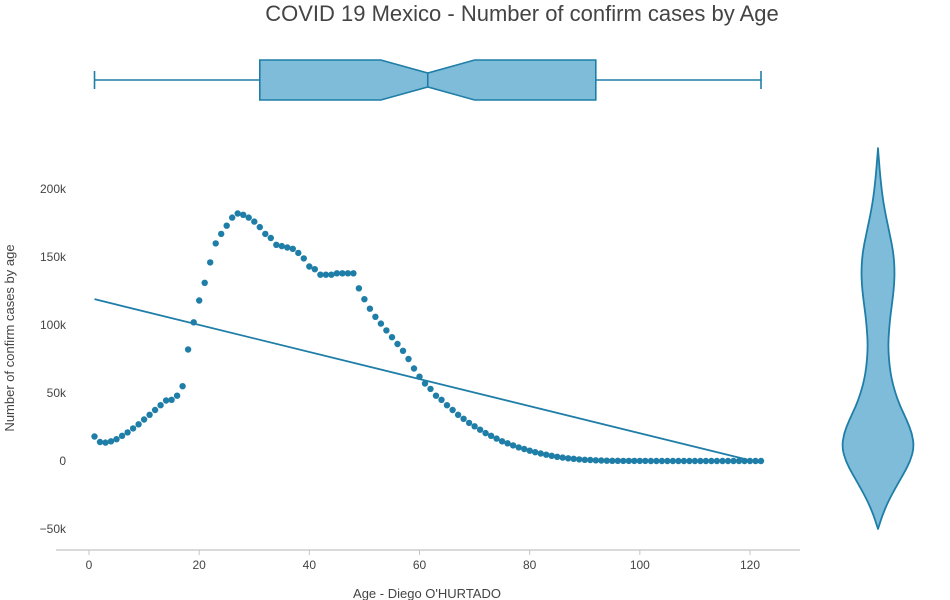 This screenshot has width=950, height=600. Describe the element at coordinates (53, 529) in the screenshot. I see `y-tick-label: −50k` at that location.